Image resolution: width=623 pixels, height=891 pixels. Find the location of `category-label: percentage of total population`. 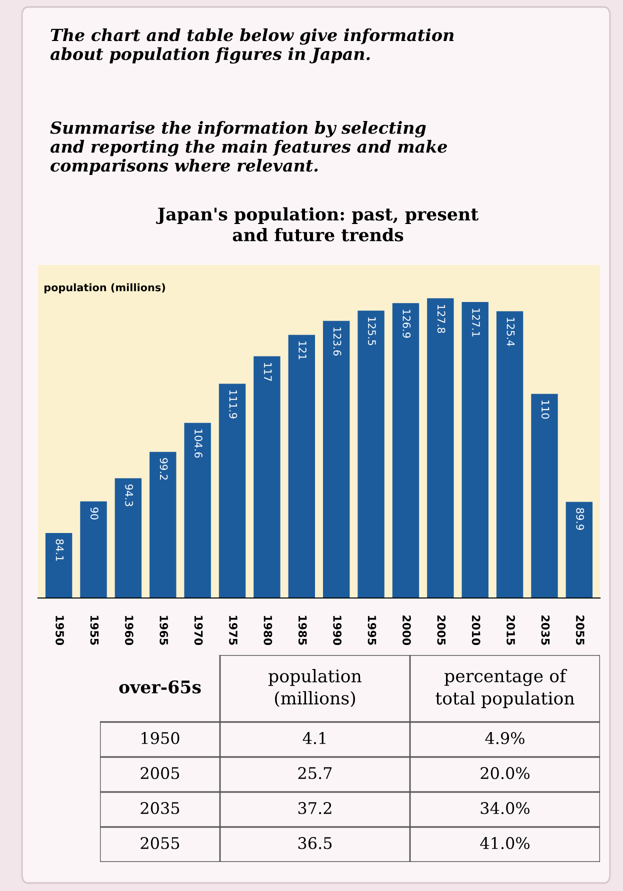

category-label: percentage of total population is located at coordinates (505, 688).